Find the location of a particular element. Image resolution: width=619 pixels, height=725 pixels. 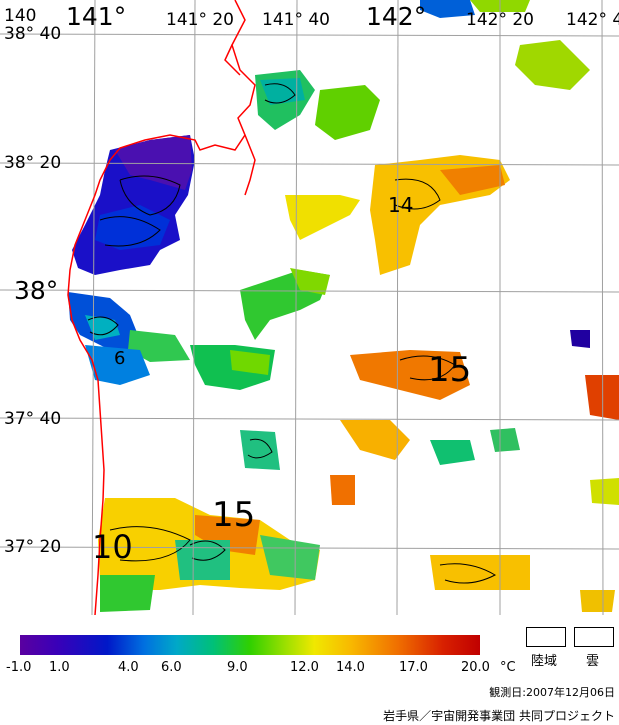

contour-label-10: 10 is located at coordinates (112, 547).